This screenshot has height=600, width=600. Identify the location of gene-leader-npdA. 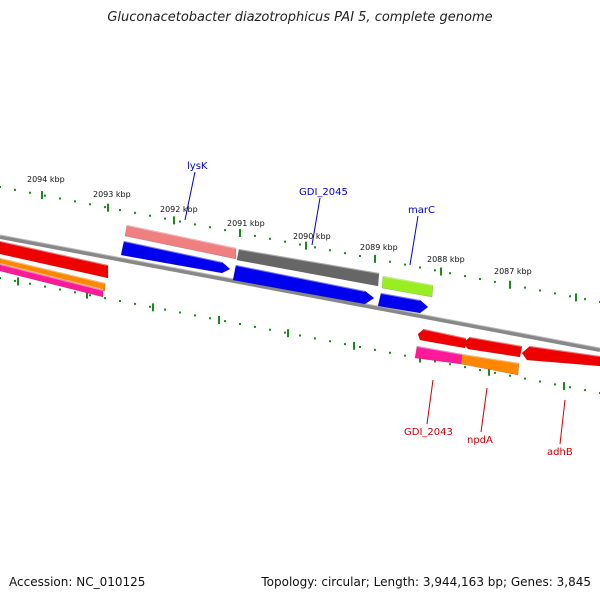
(484, 410).